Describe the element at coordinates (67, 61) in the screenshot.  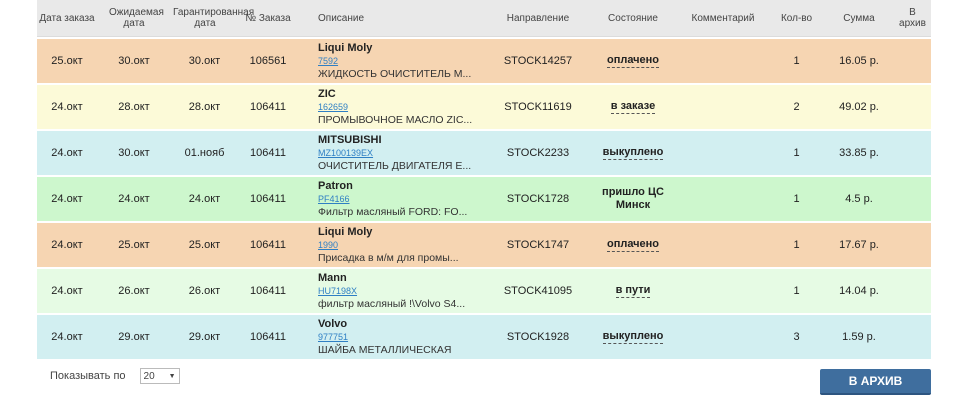
I see `order-date: 25.окт` at that location.